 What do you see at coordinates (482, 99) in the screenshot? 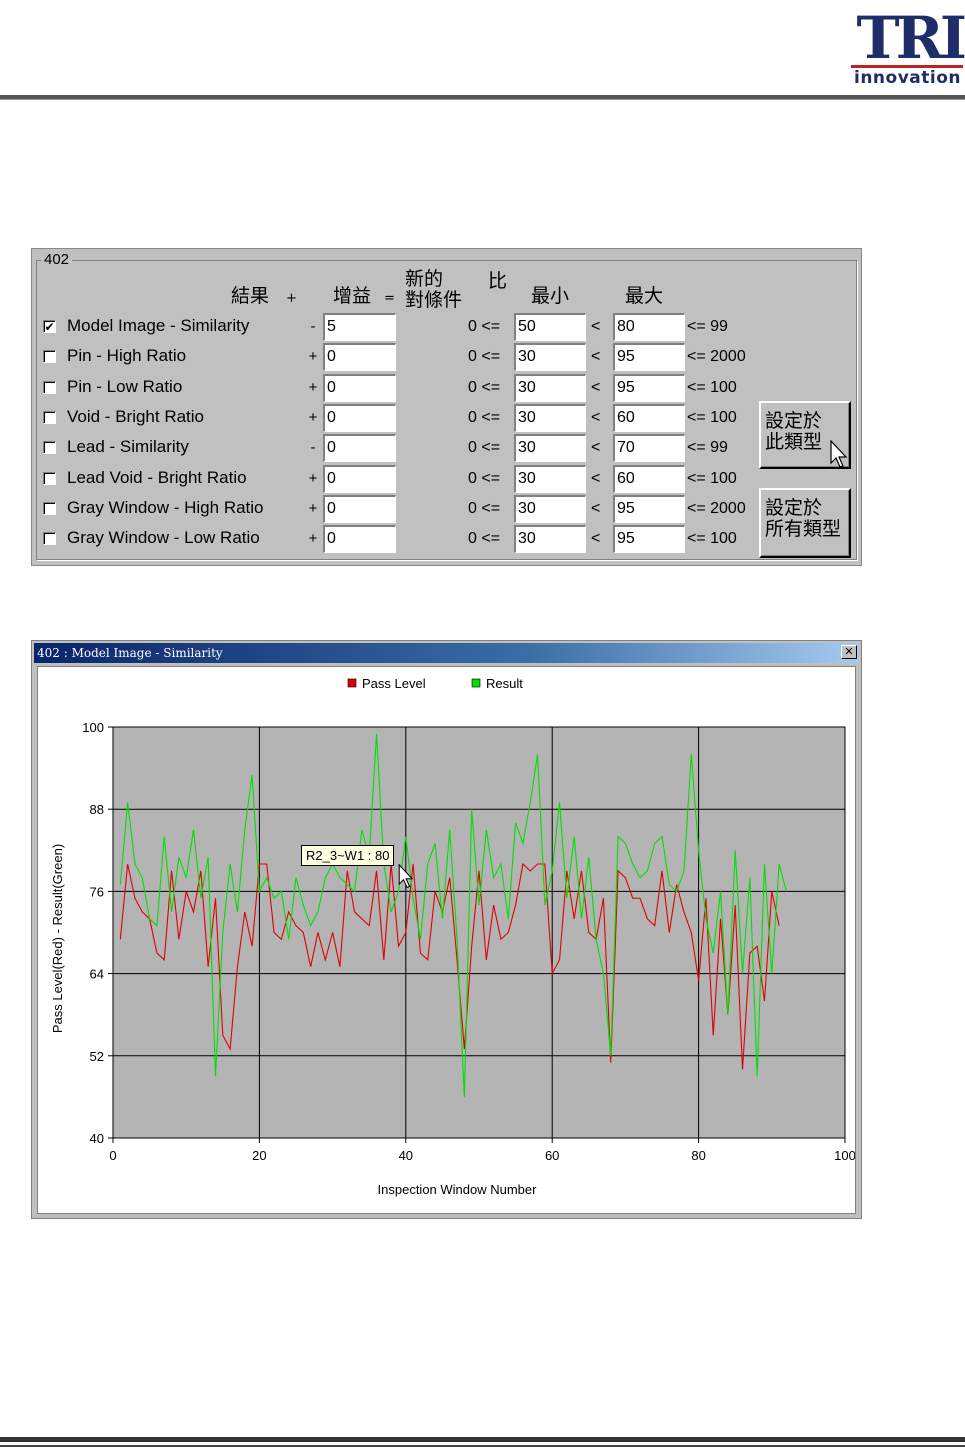
I see `header-rule-thin` at bounding box center [482, 99].